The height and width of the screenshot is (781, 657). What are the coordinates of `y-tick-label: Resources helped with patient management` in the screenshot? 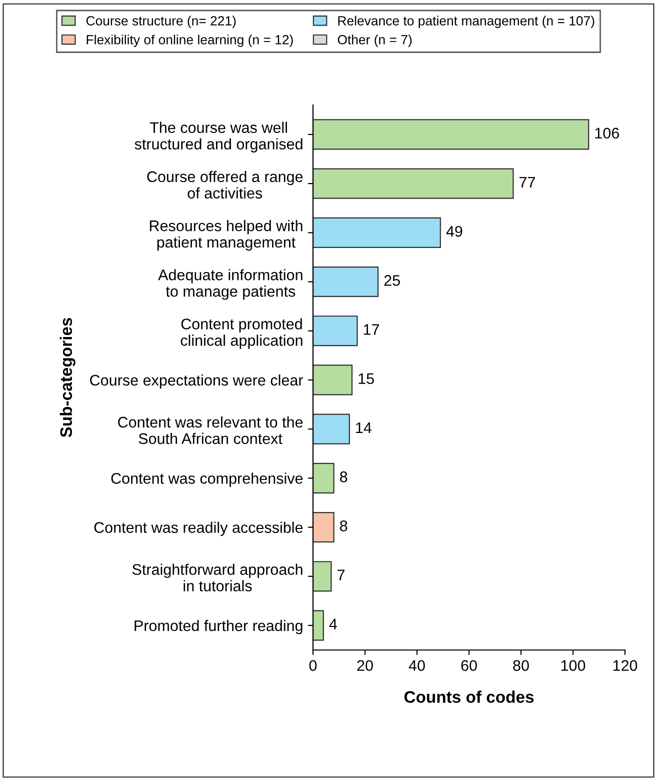 It's located at (226, 235).